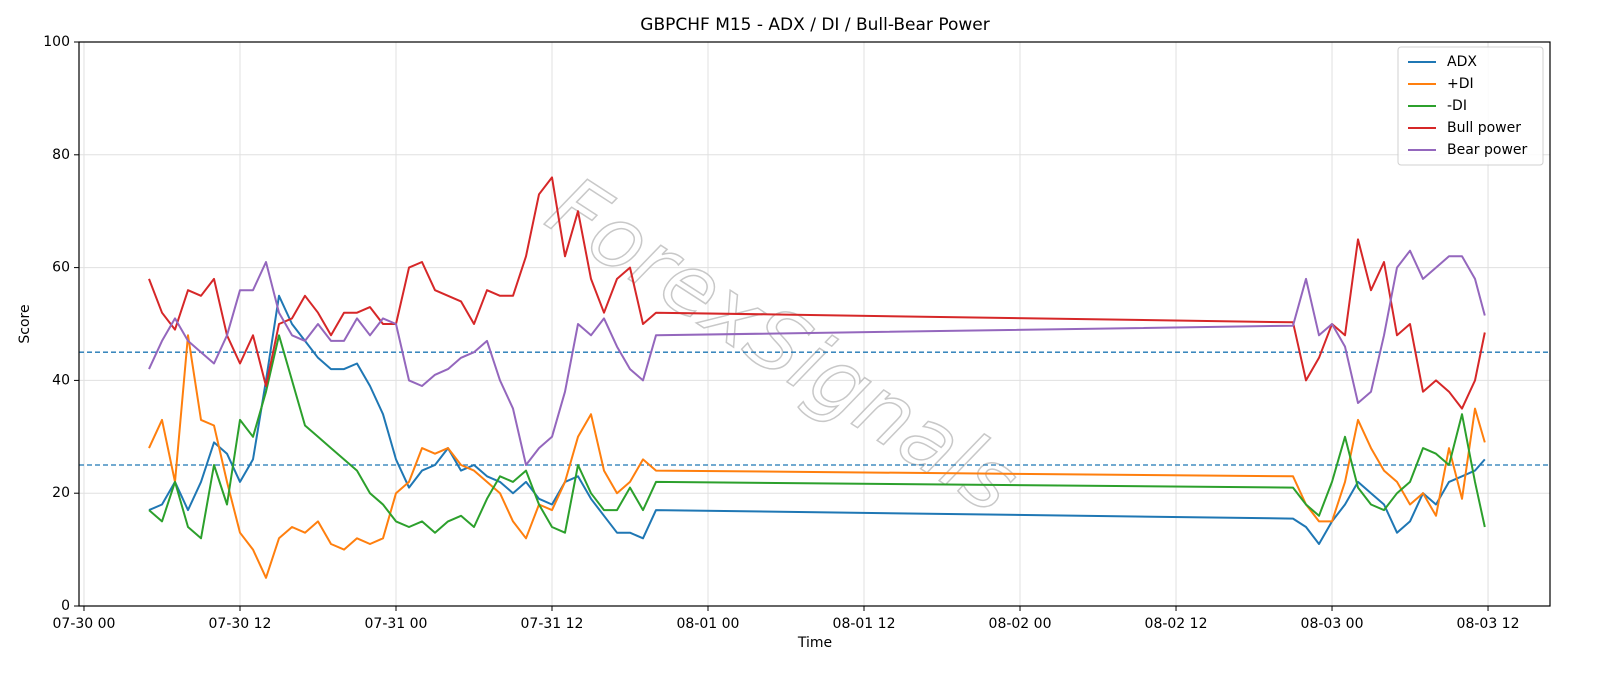  I want to click on y-tick-label: 80, so click(61, 155).